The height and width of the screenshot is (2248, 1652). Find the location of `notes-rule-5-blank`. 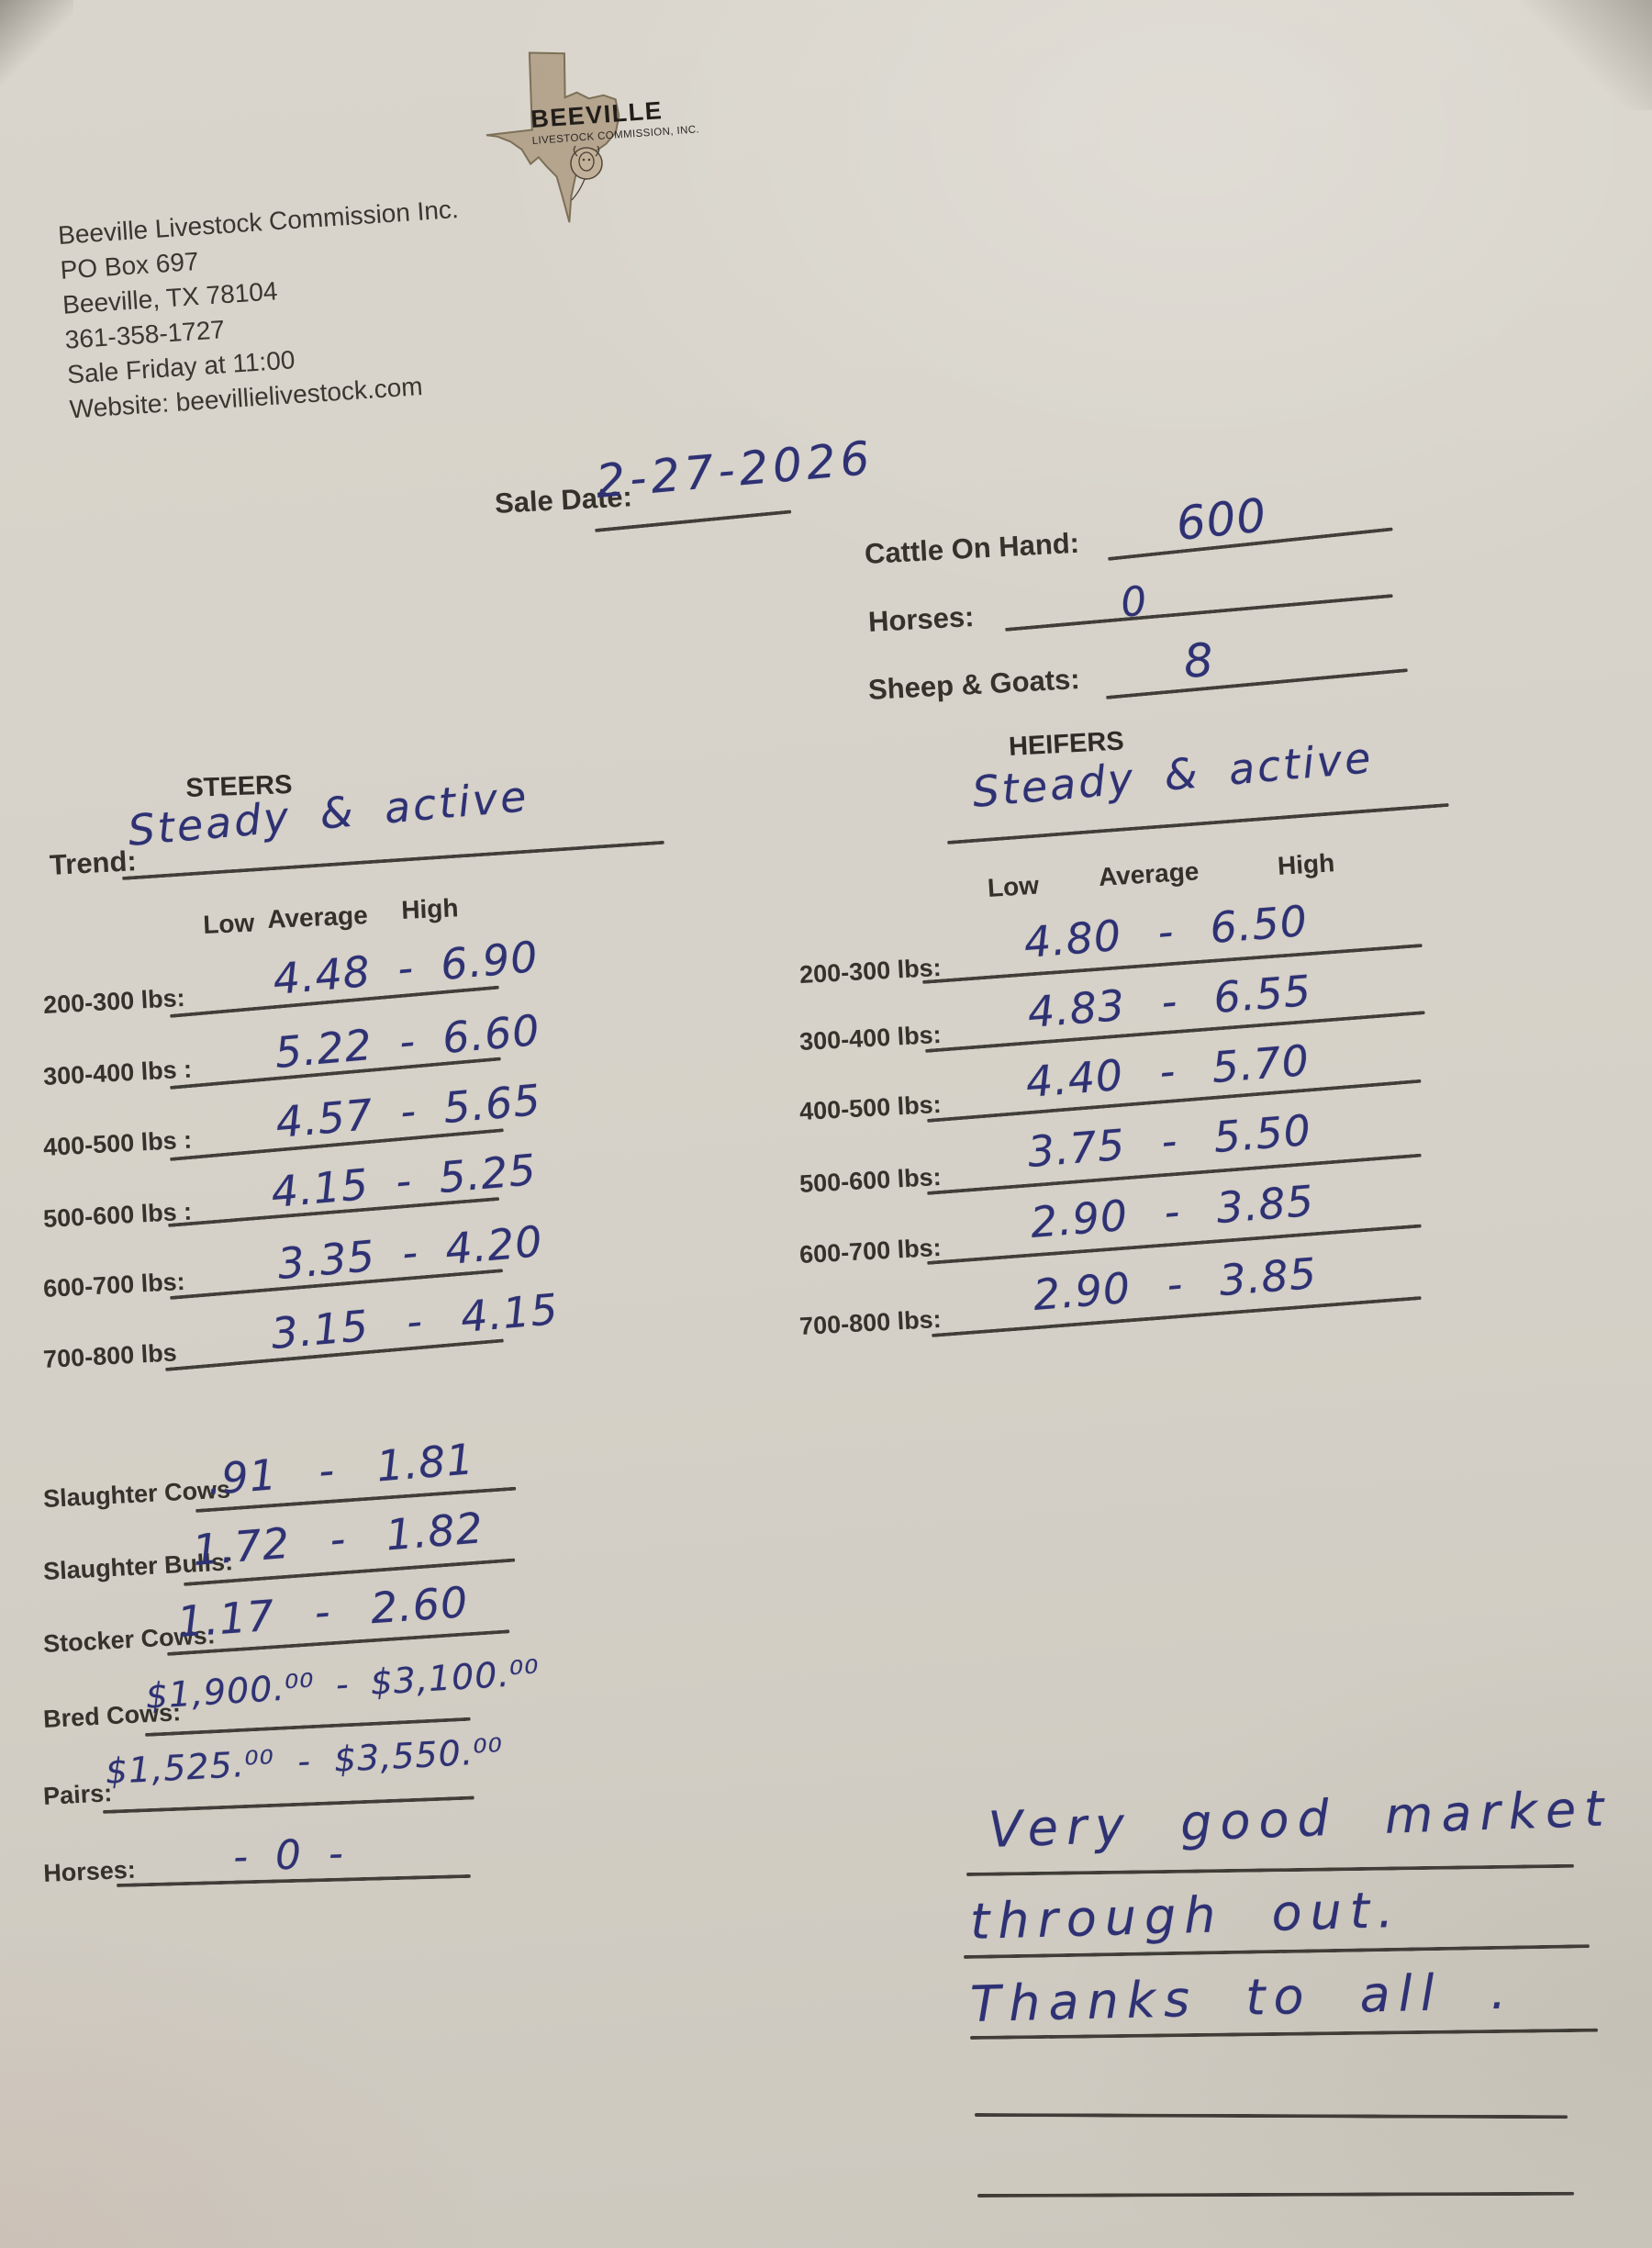

notes-rule-5-blank is located at coordinates (1276, 2194).